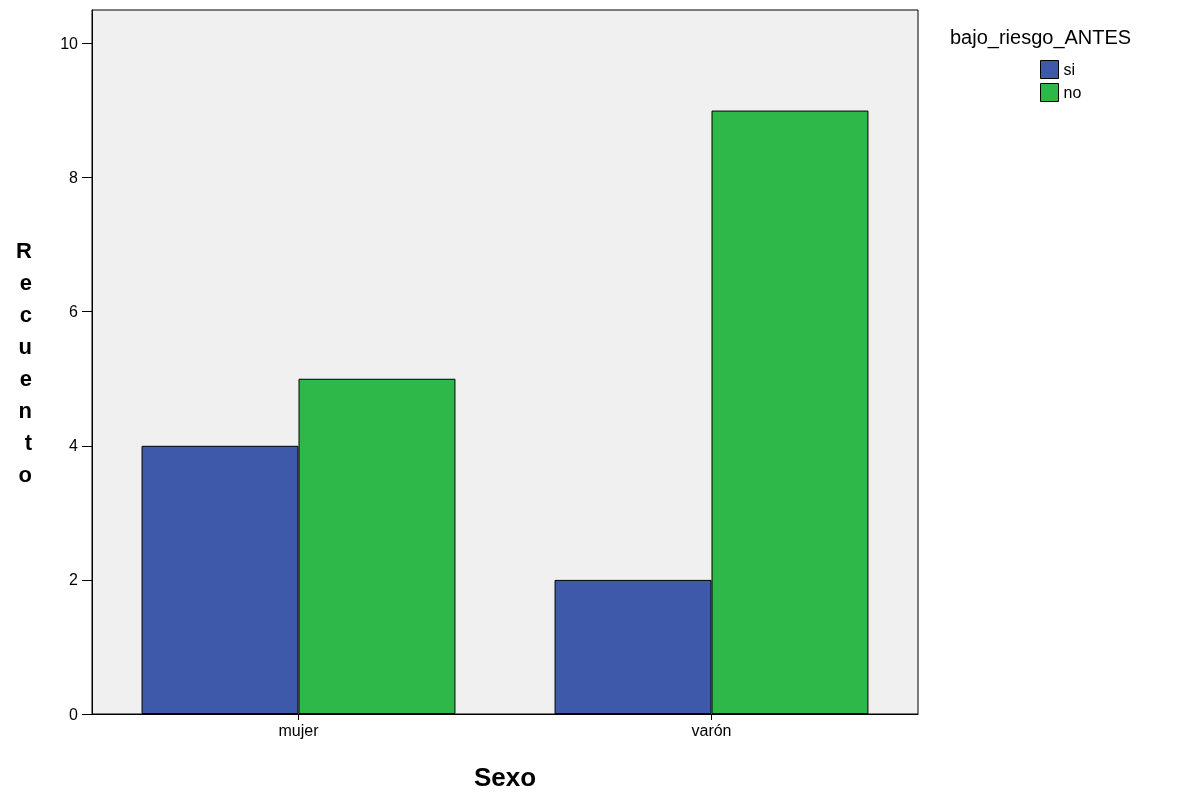 The width and height of the screenshot is (1203, 801). What do you see at coordinates (711, 730) in the screenshot?
I see `x-tick-label: varón` at bounding box center [711, 730].